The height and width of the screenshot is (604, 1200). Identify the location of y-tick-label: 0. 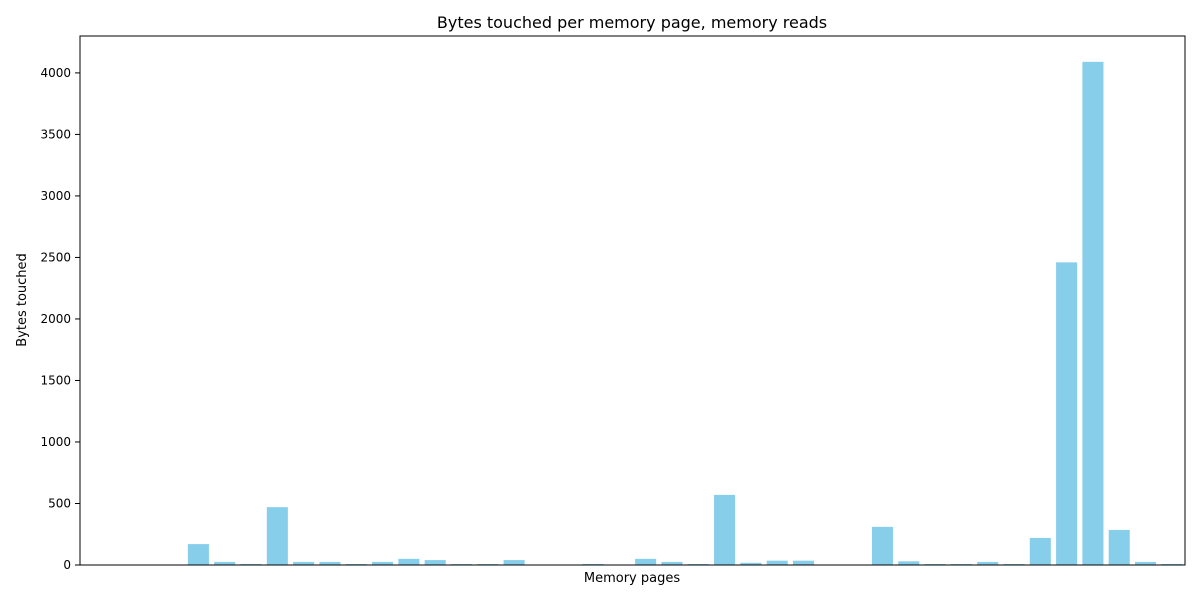
(67, 565).